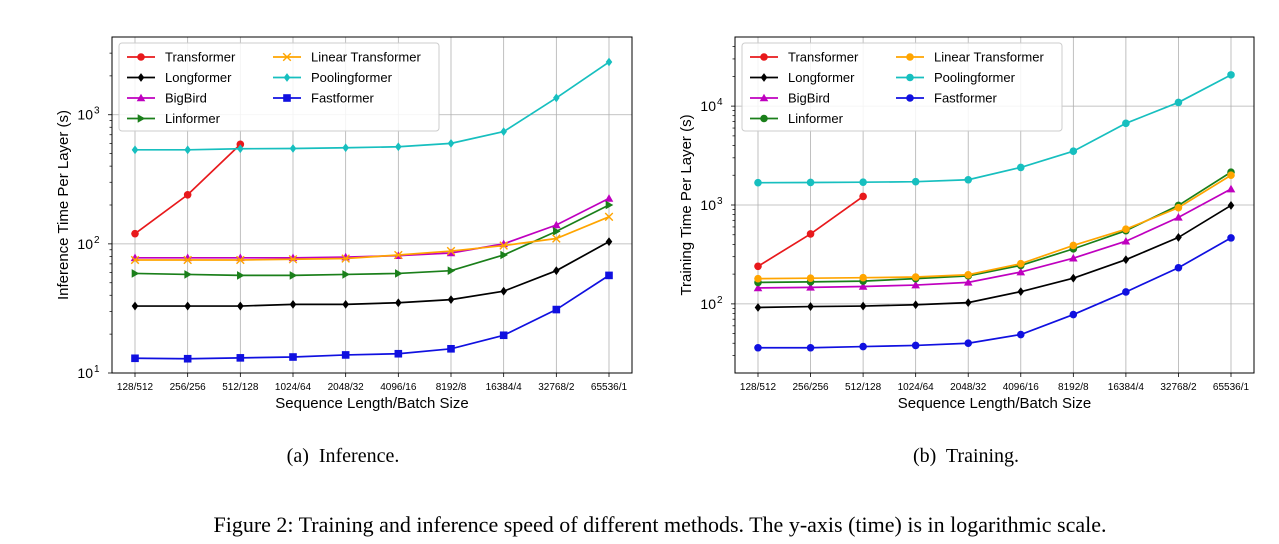 The height and width of the screenshot is (544, 1279). I want to click on x-tick-label: 2048/32, so click(968, 387).